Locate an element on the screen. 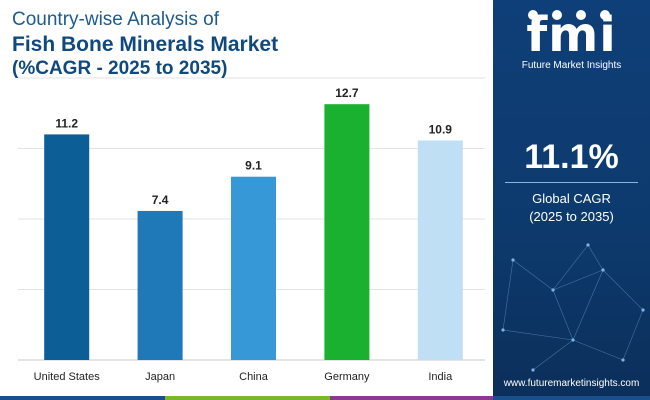 The width and height of the screenshot is (650, 400). x-tick-labels: United States Japan China Germany India is located at coordinates (243, 377).